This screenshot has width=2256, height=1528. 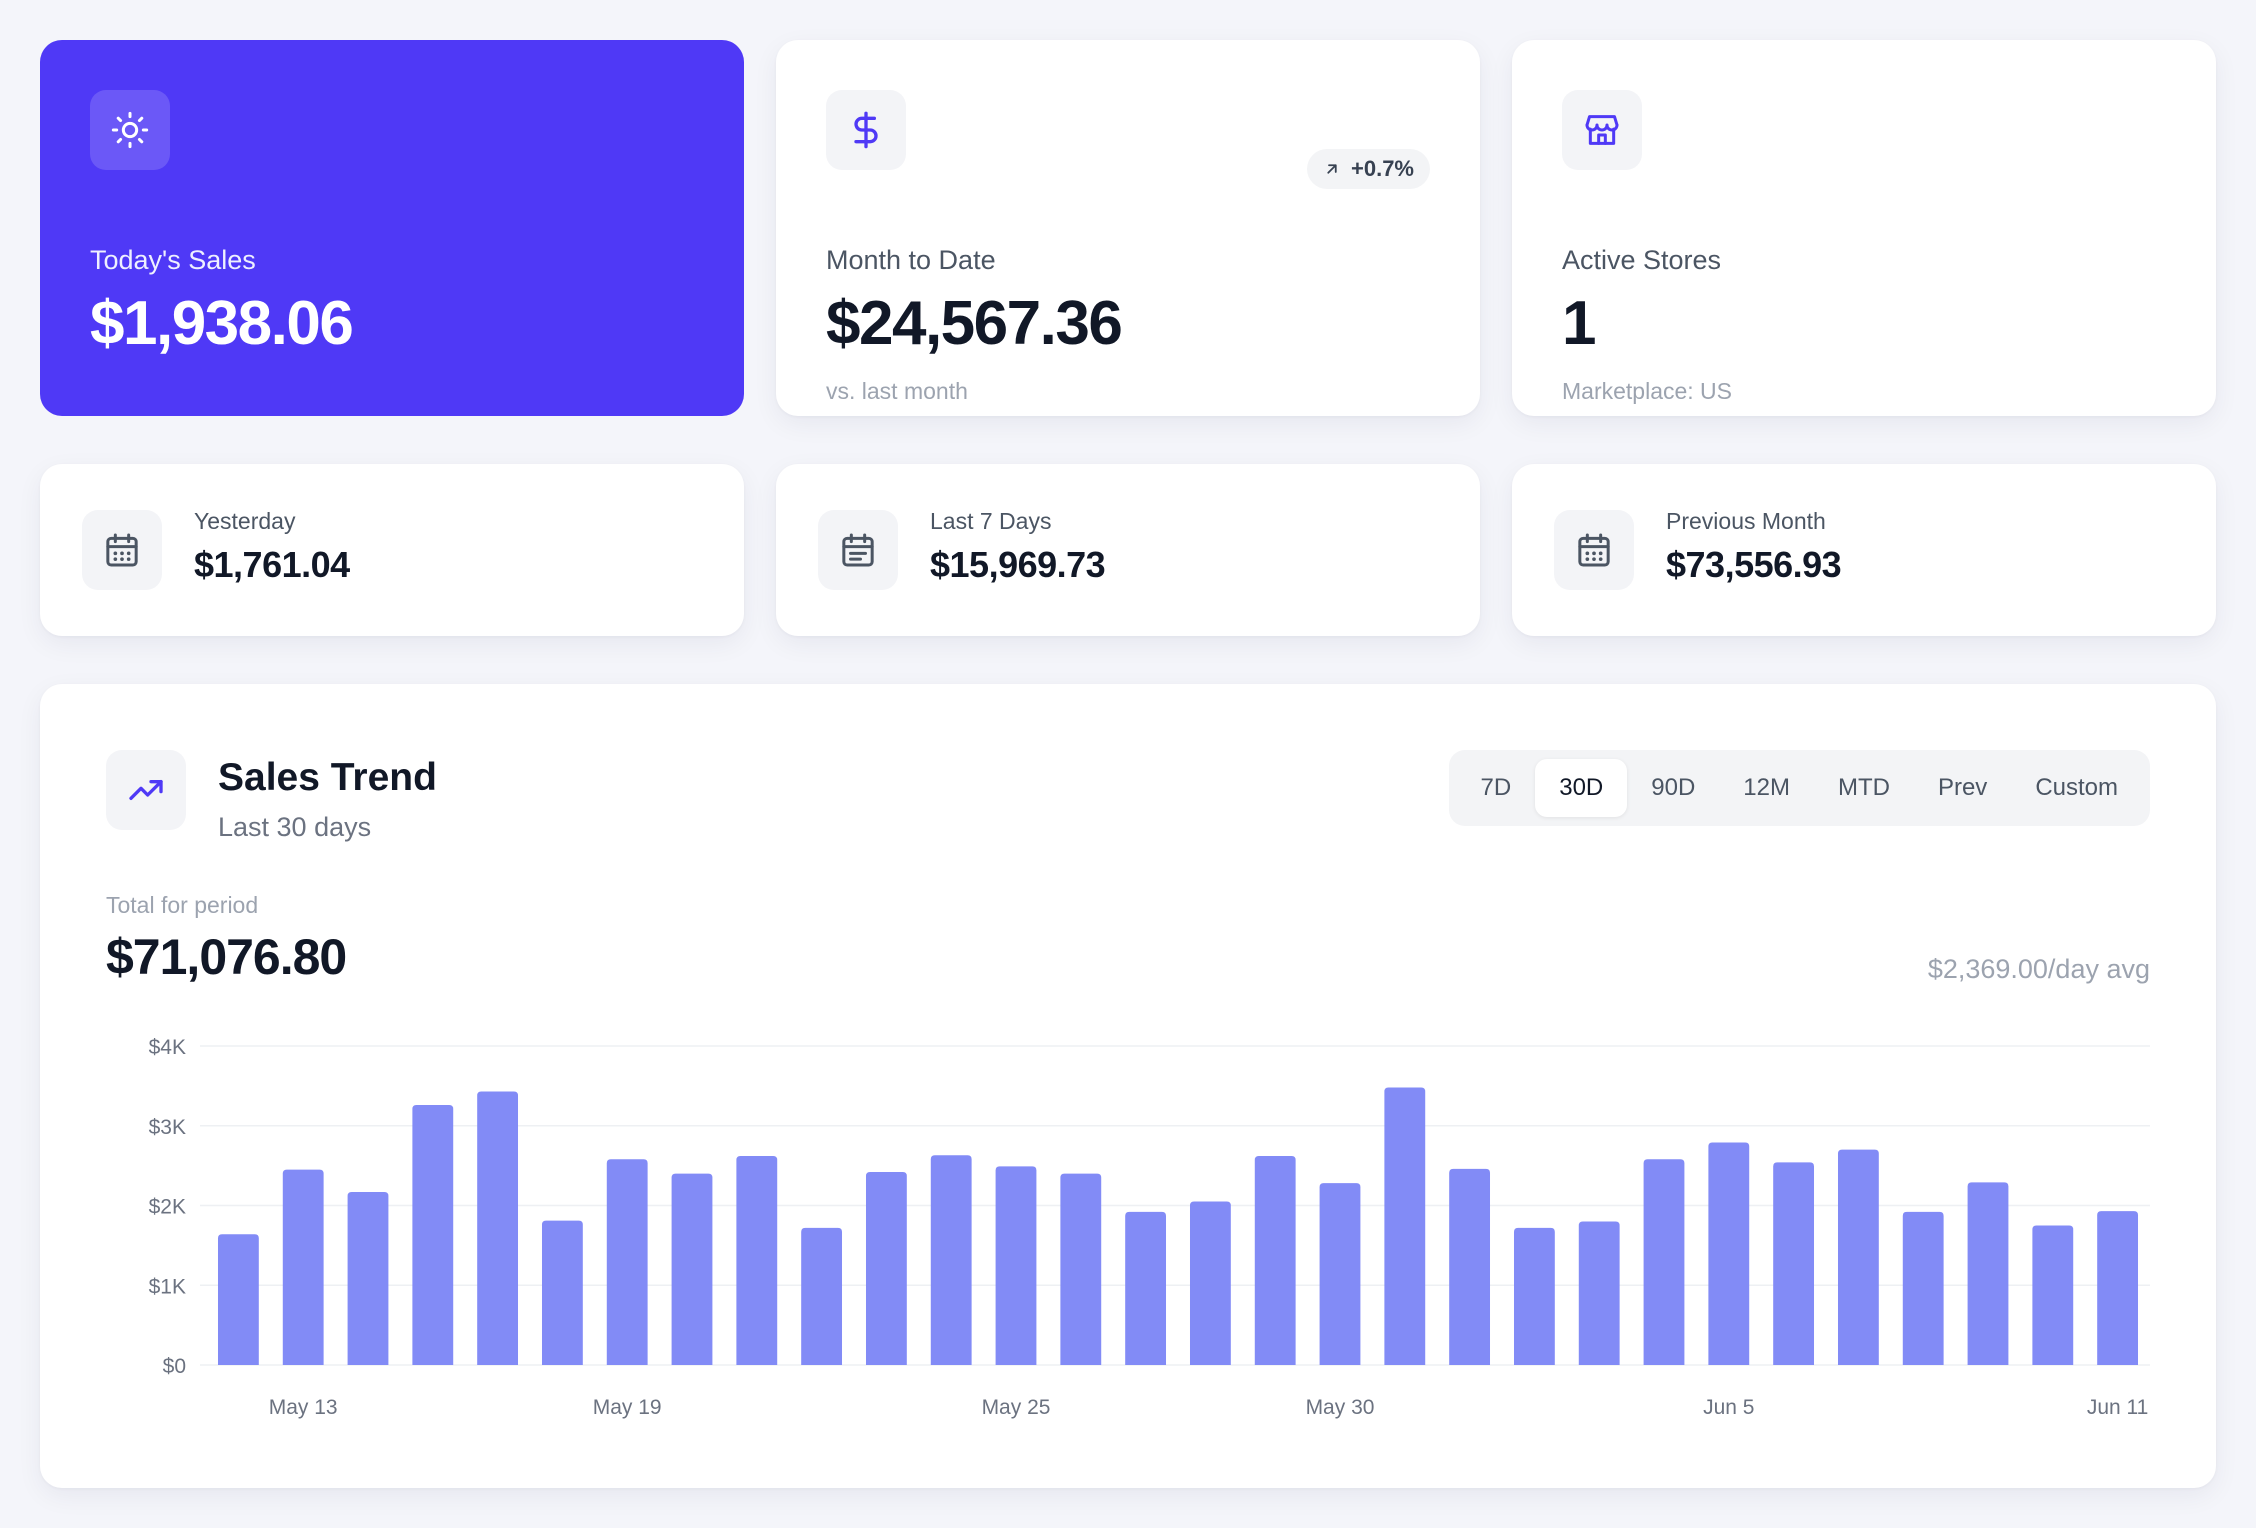 I want to click on stores-value: 1, so click(x=1579, y=323).